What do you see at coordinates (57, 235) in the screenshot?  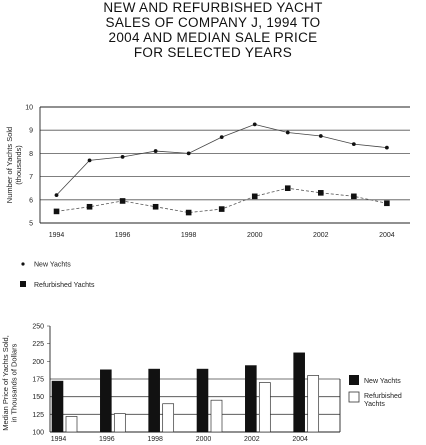 I see `line-x-tick-label: 1994` at bounding box center [57, 235].